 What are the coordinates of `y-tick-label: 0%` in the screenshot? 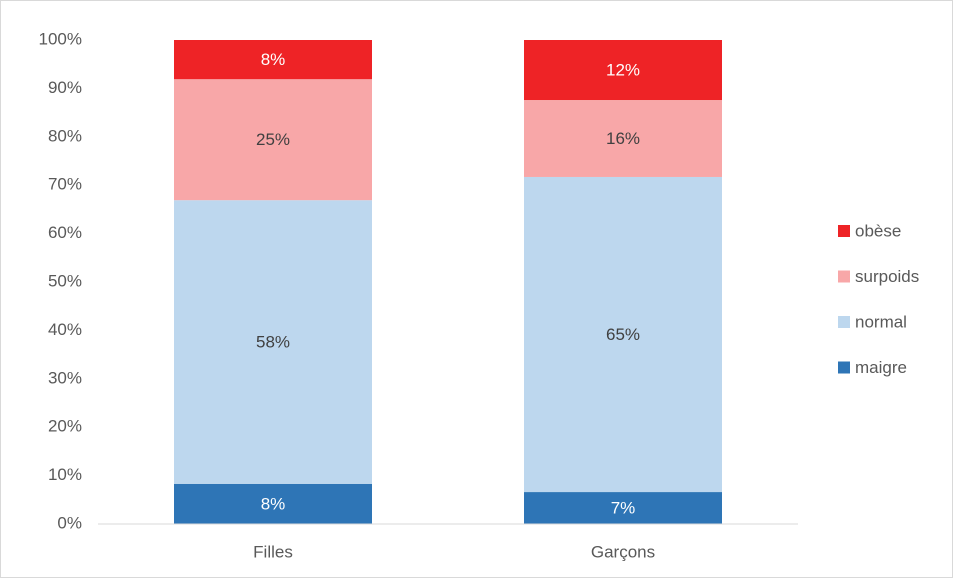 It's located at (69, 522).